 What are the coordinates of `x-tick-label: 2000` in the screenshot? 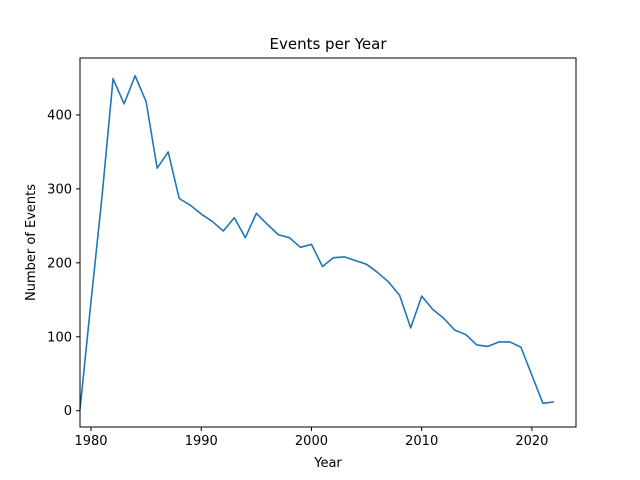 It's located at (311, 441).